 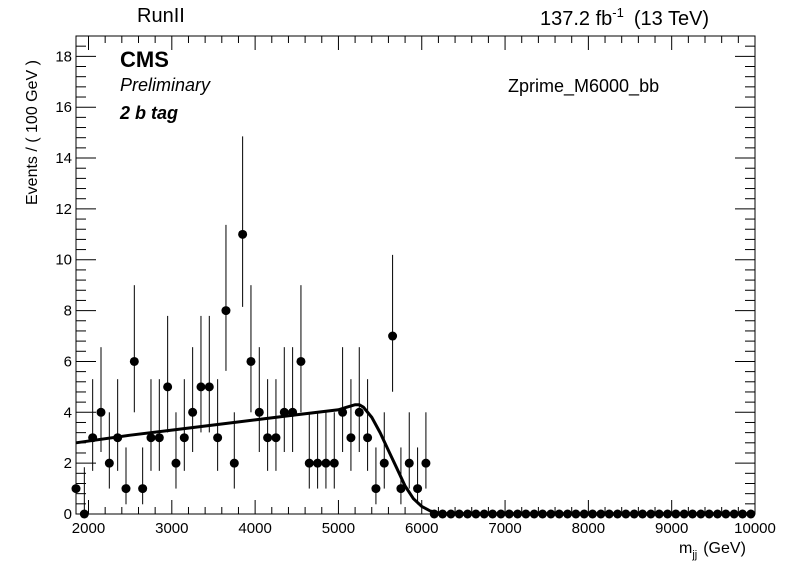 I want to click on x-tick-label: 7000, so click(x=504, y=528).